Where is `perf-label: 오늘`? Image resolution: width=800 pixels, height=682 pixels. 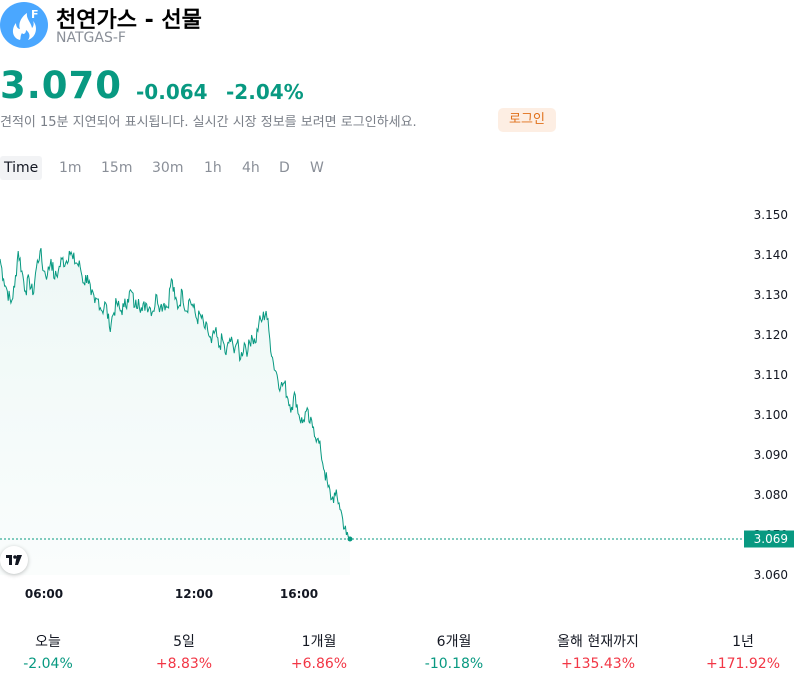 perf-label: 오늘 is located at coordinates (48, 642).